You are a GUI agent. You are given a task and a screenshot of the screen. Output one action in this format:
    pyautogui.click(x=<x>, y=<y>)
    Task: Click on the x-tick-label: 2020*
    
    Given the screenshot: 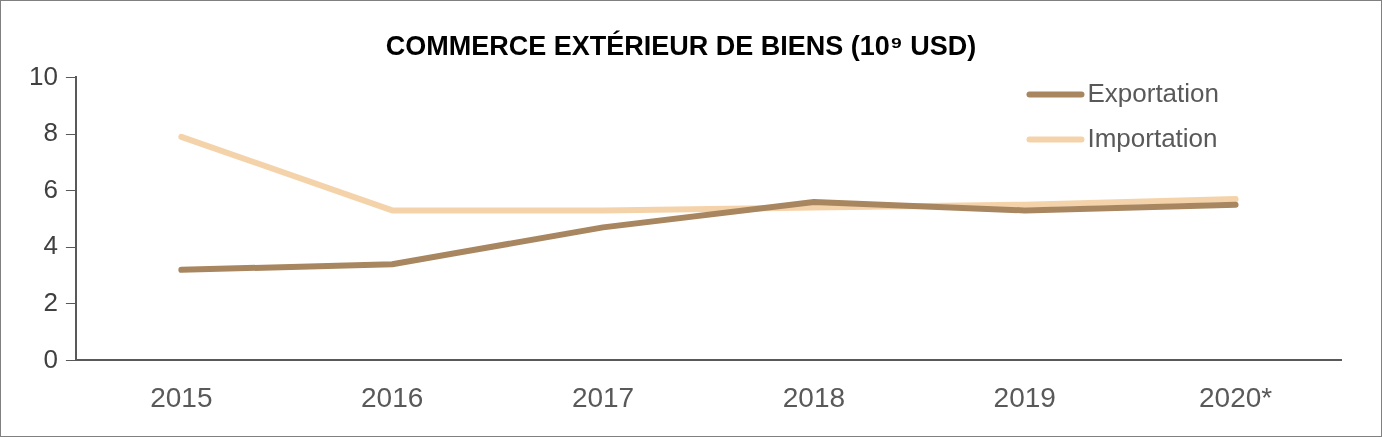 What is the action you would take?
    pyautogui.click(x=1235, y=397)
    